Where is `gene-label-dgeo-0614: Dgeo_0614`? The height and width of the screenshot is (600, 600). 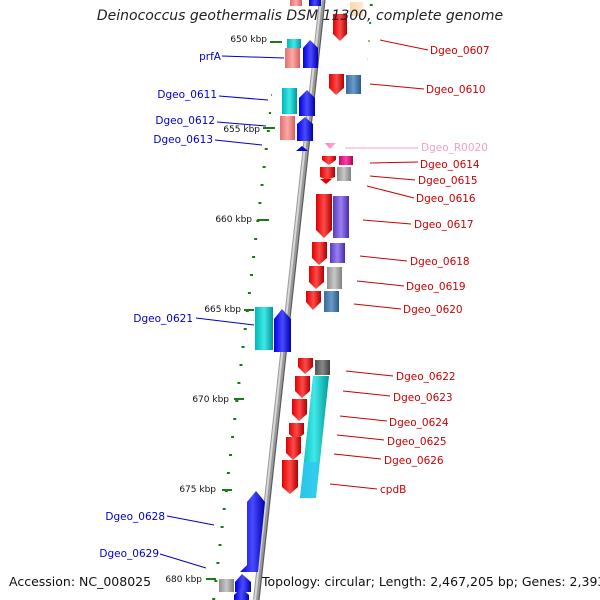 gene-label-dgeo-0614: Dgeo_0614 is located at coordinates (450, 165).